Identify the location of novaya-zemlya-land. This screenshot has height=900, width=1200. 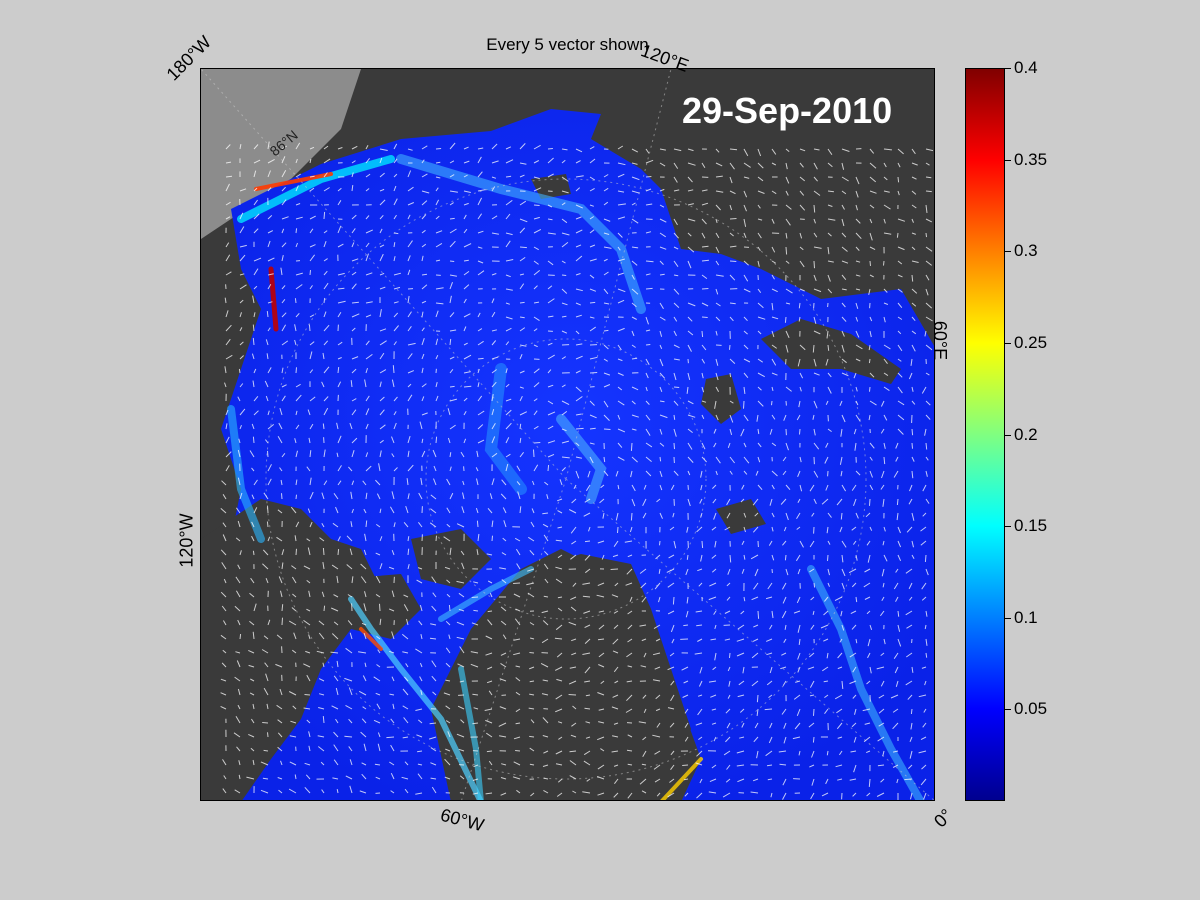
(831, 351).